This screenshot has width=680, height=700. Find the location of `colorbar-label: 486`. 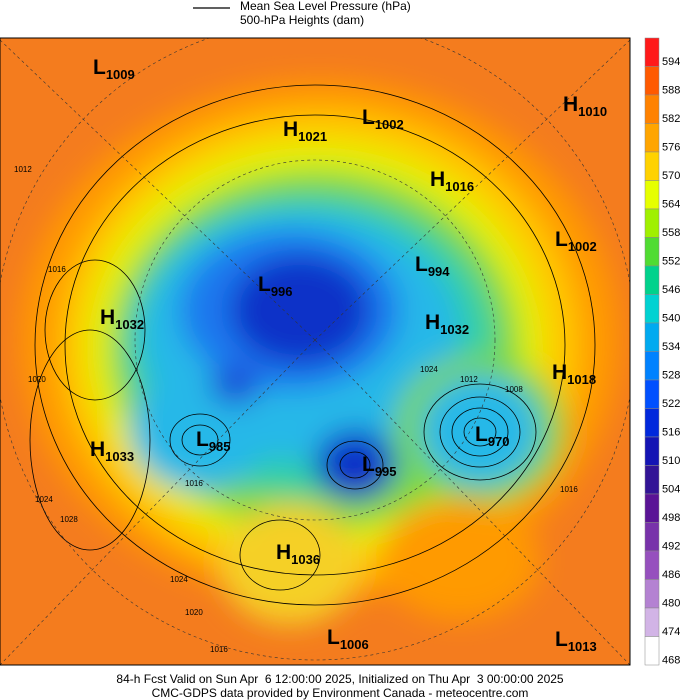

colorbar-label: 486 is located at coordinates (671, 575).